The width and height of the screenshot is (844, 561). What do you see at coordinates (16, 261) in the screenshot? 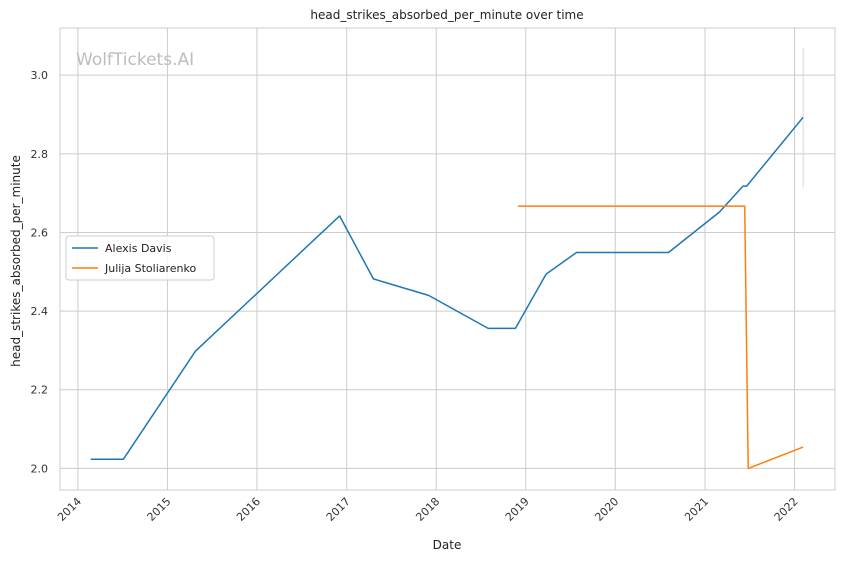
I see `y-axis-title: head_strikes_absorbed_per_minute` at bounding box center [16, 261].